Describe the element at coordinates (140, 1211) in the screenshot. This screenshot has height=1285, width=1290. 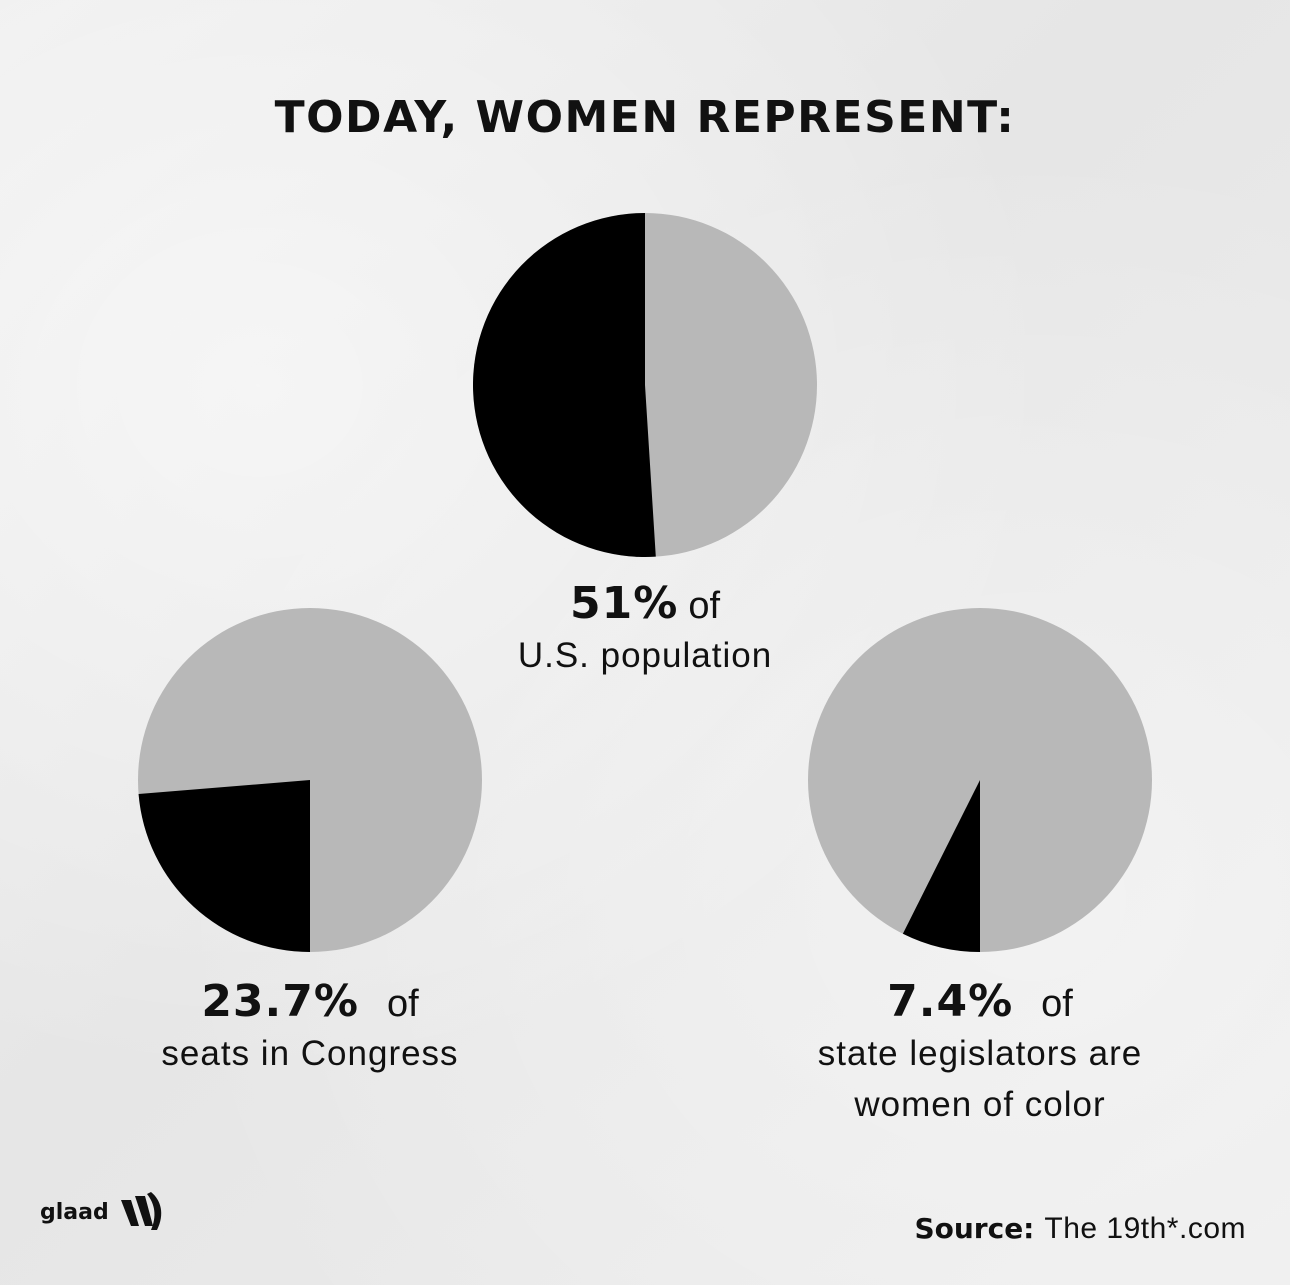
I see `glaad-logo-icon` at that location.